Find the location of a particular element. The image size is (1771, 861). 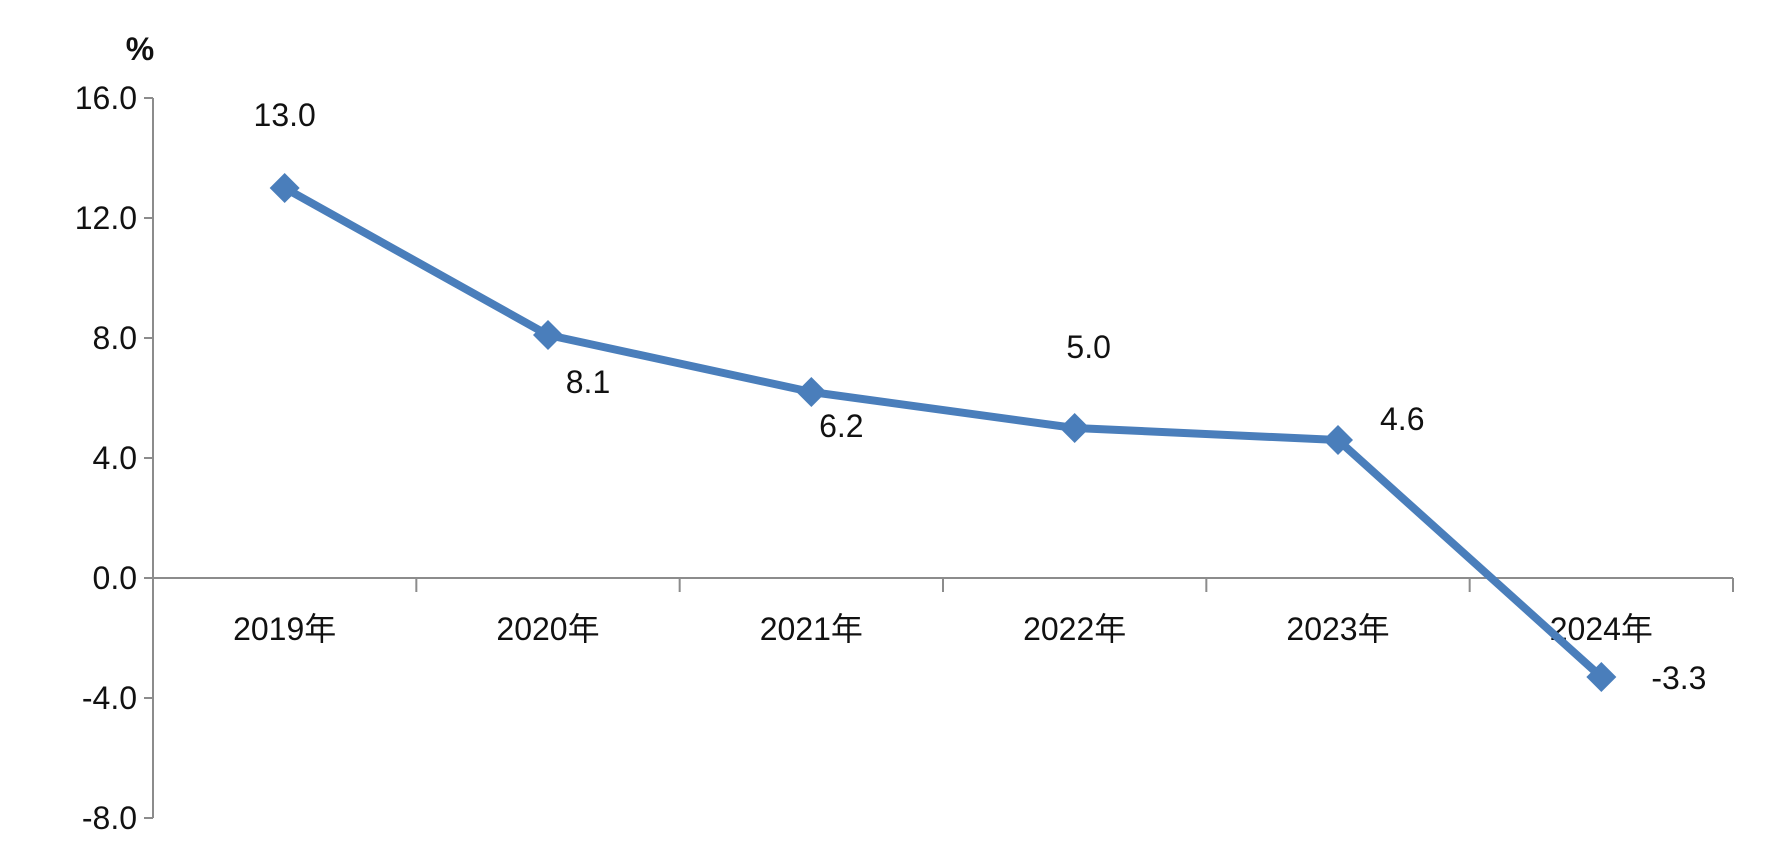

x-tick-label: 2023年 is located at coordinates (1337, 629).